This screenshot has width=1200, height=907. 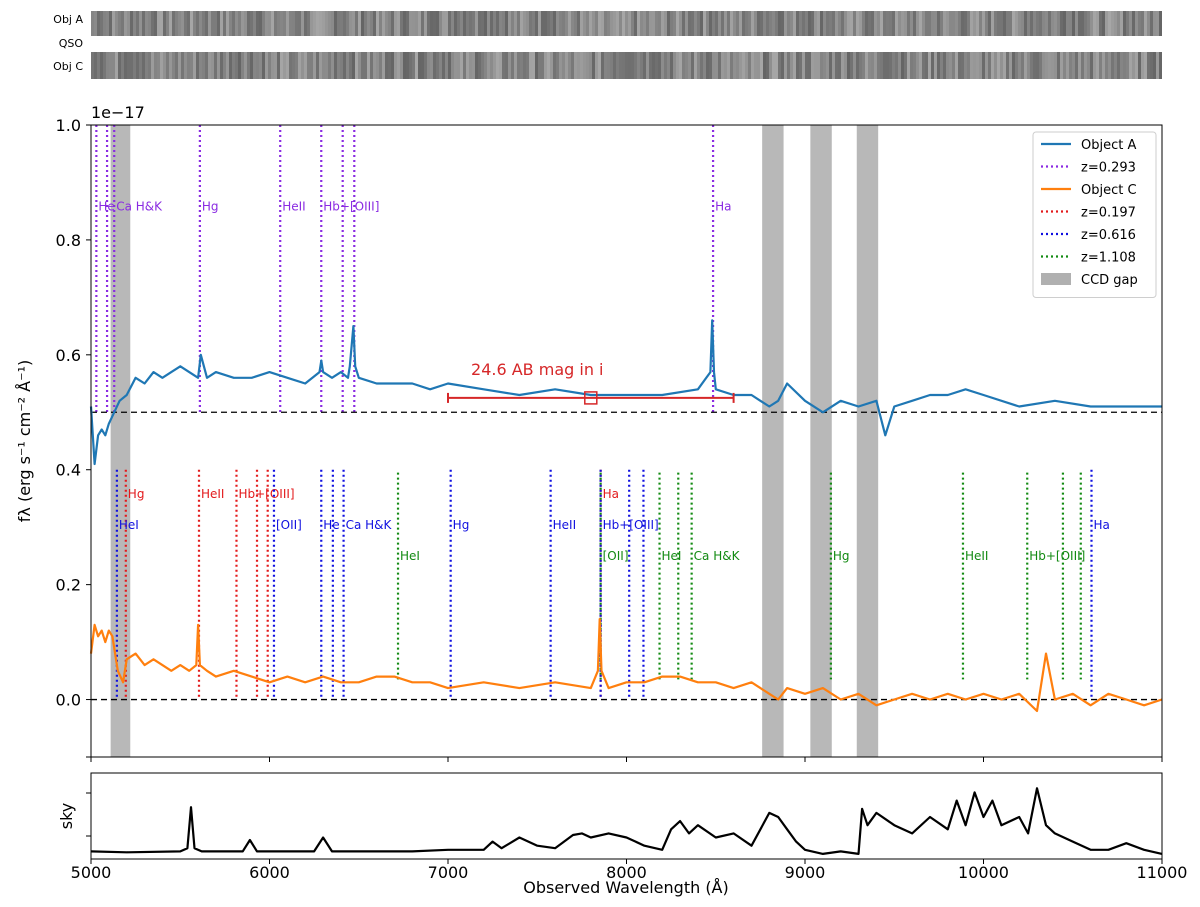 I want to click on legend-box, so click(x=1094, y=214).